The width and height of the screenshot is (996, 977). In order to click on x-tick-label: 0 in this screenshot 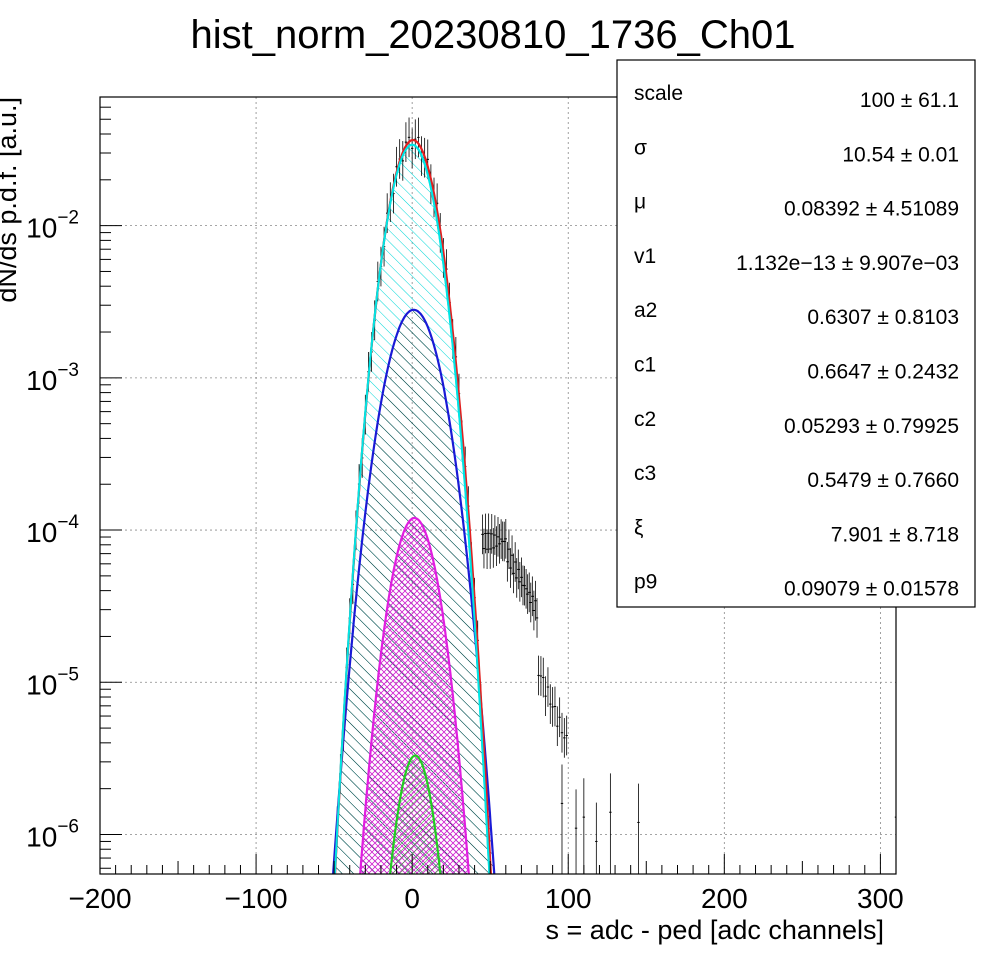, I will do `click(412, 898)`.